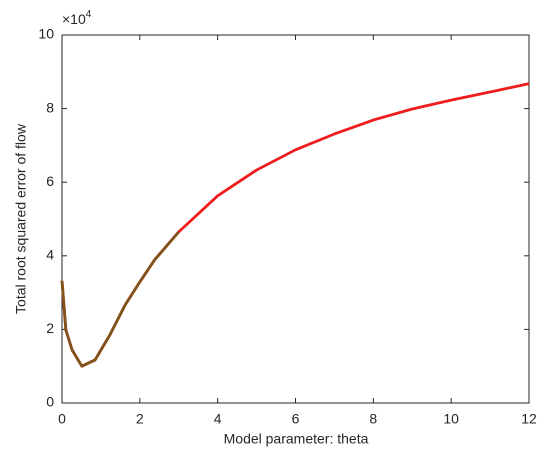 This screenshot has width=550, height=457. What do you see at coordinates (120, 299) in the screenshot?
I see `data-line` at bounding box center [120, 299].